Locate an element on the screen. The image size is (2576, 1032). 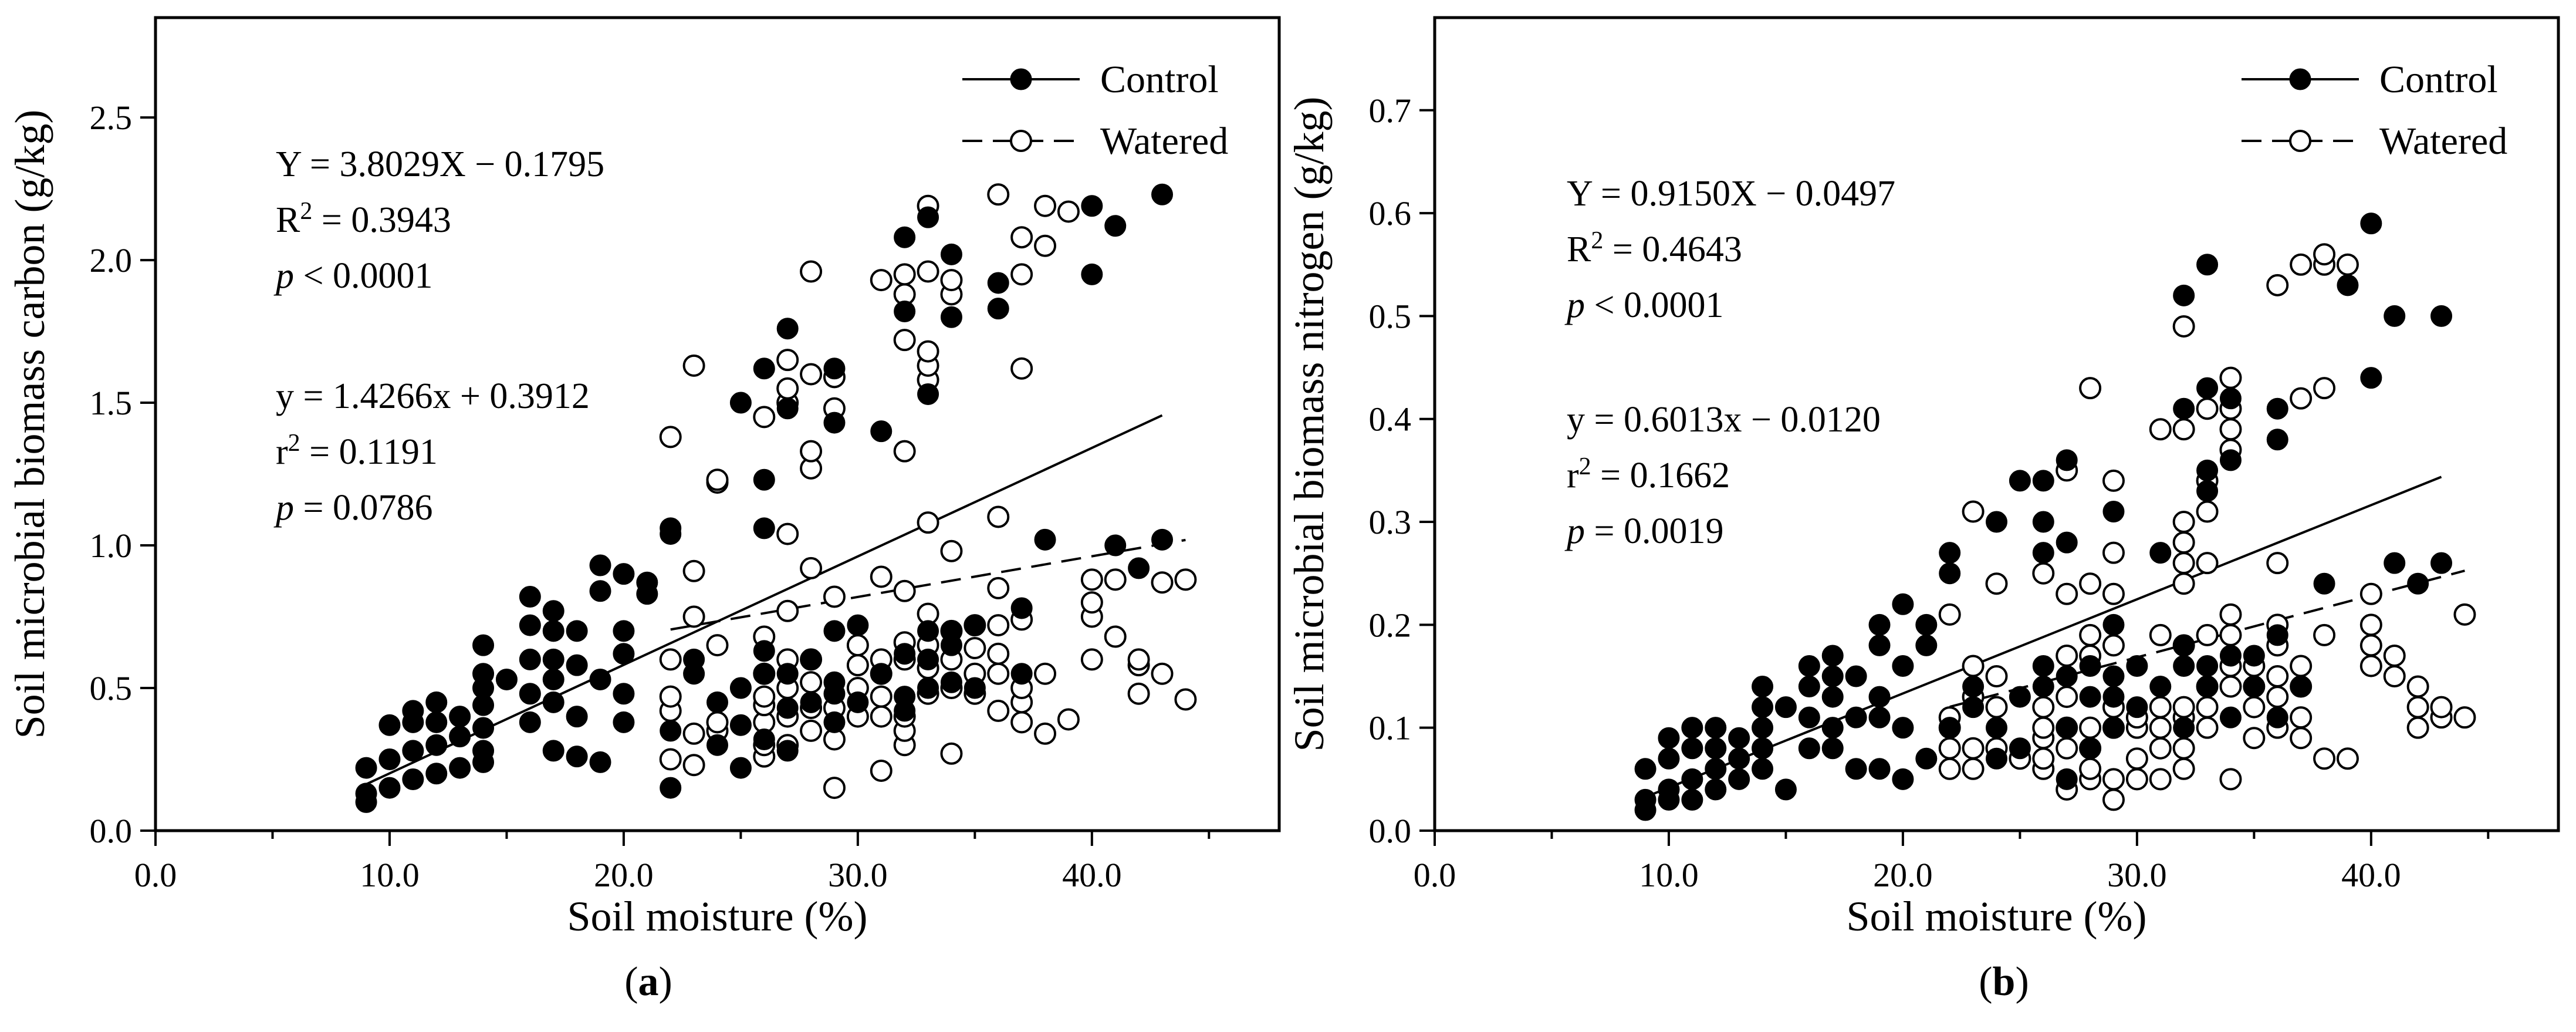
x-axis-label: Soil moisture (%) is located at coordinates (1997, 916).